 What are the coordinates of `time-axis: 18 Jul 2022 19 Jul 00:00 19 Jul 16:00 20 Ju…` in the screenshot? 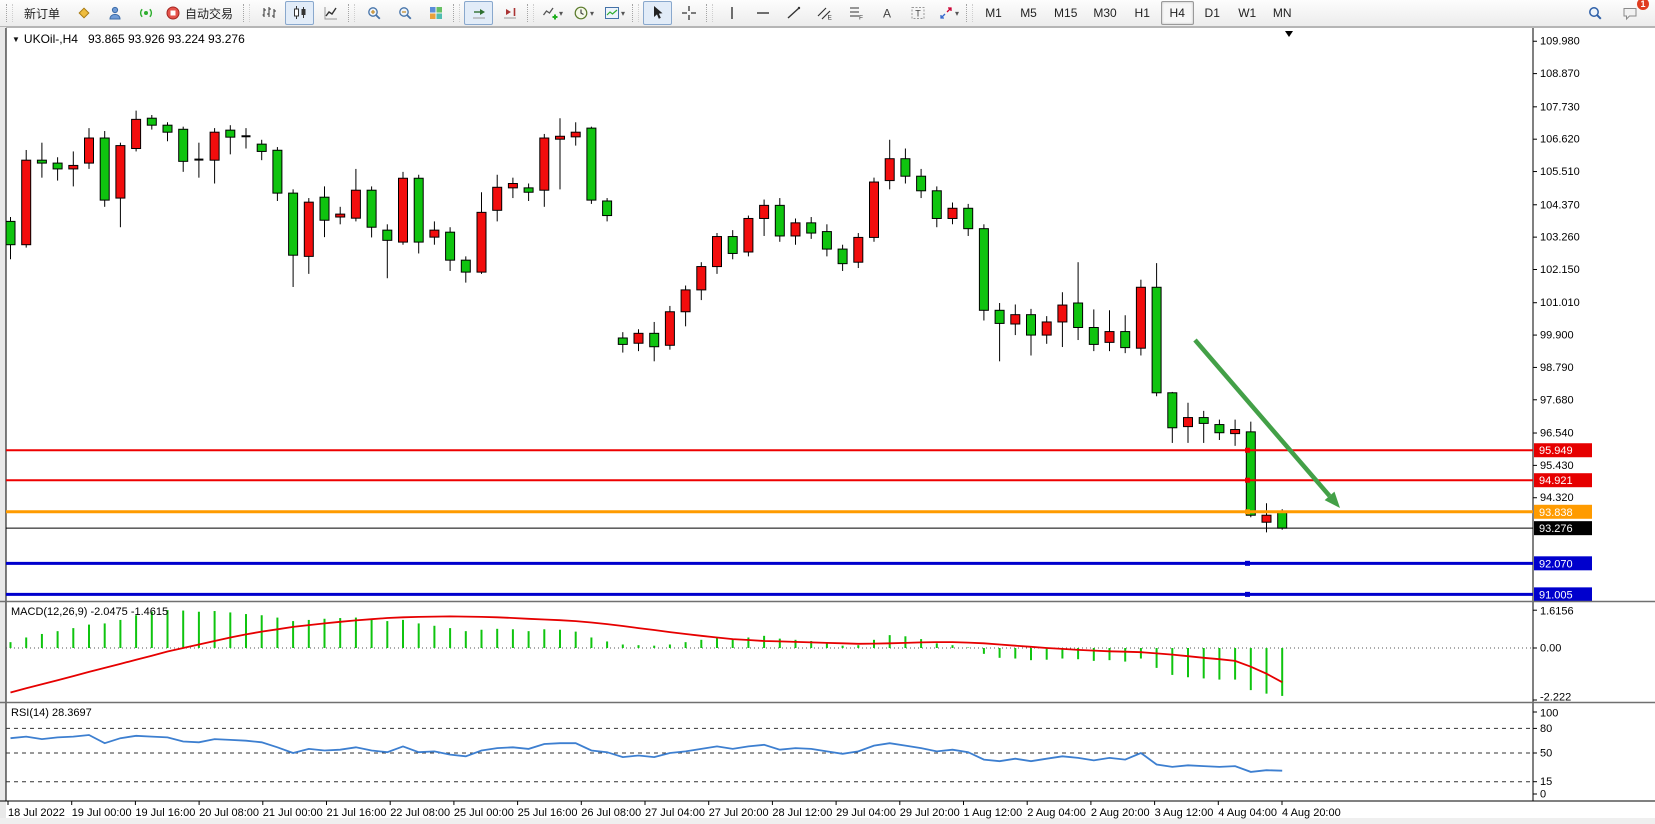 It's located at (674, 810).